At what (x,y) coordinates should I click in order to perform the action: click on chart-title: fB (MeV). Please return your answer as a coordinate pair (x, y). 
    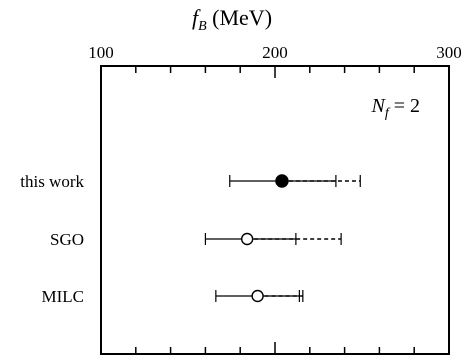
    Looking at the image, I should click on (232, 19).